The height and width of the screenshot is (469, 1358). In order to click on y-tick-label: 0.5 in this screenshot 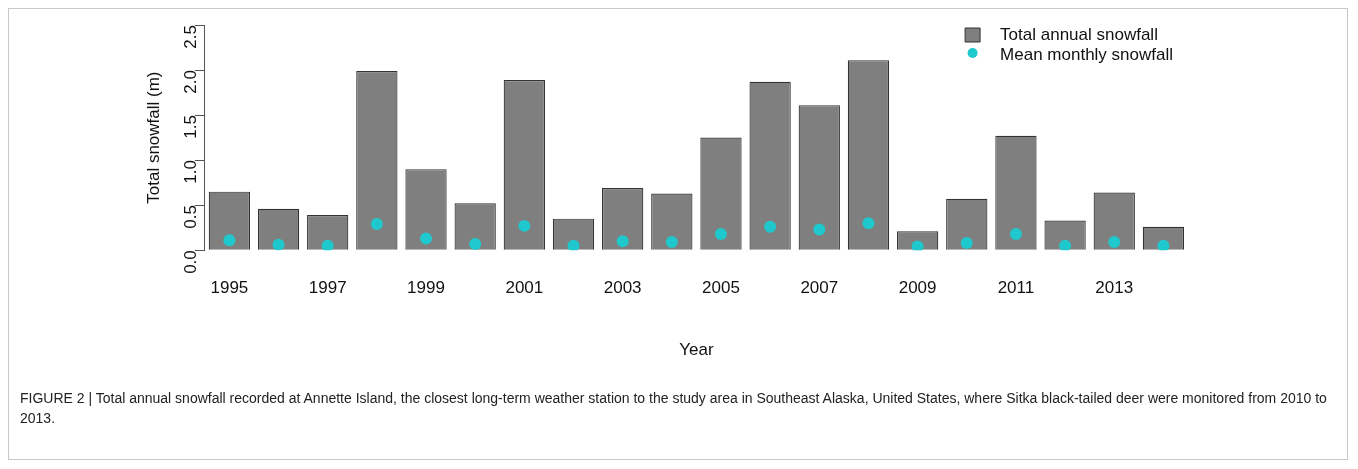, I will do `click(191, 217)`.